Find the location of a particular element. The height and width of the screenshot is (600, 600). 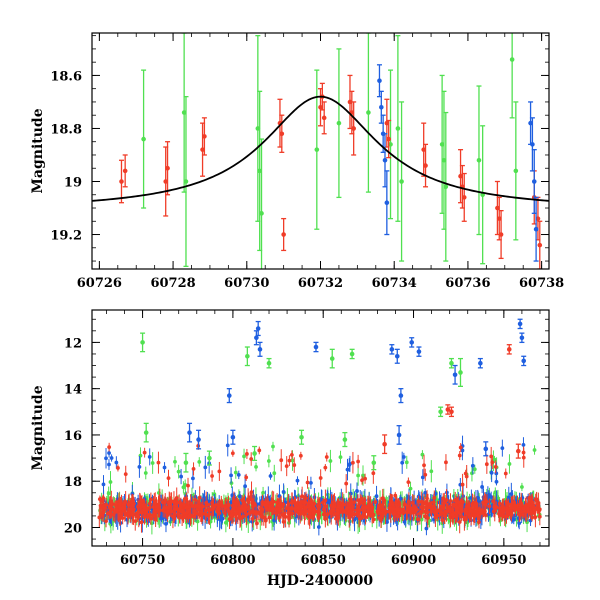

y-tick-label: 19.2 is located at coordinates (66, 236).